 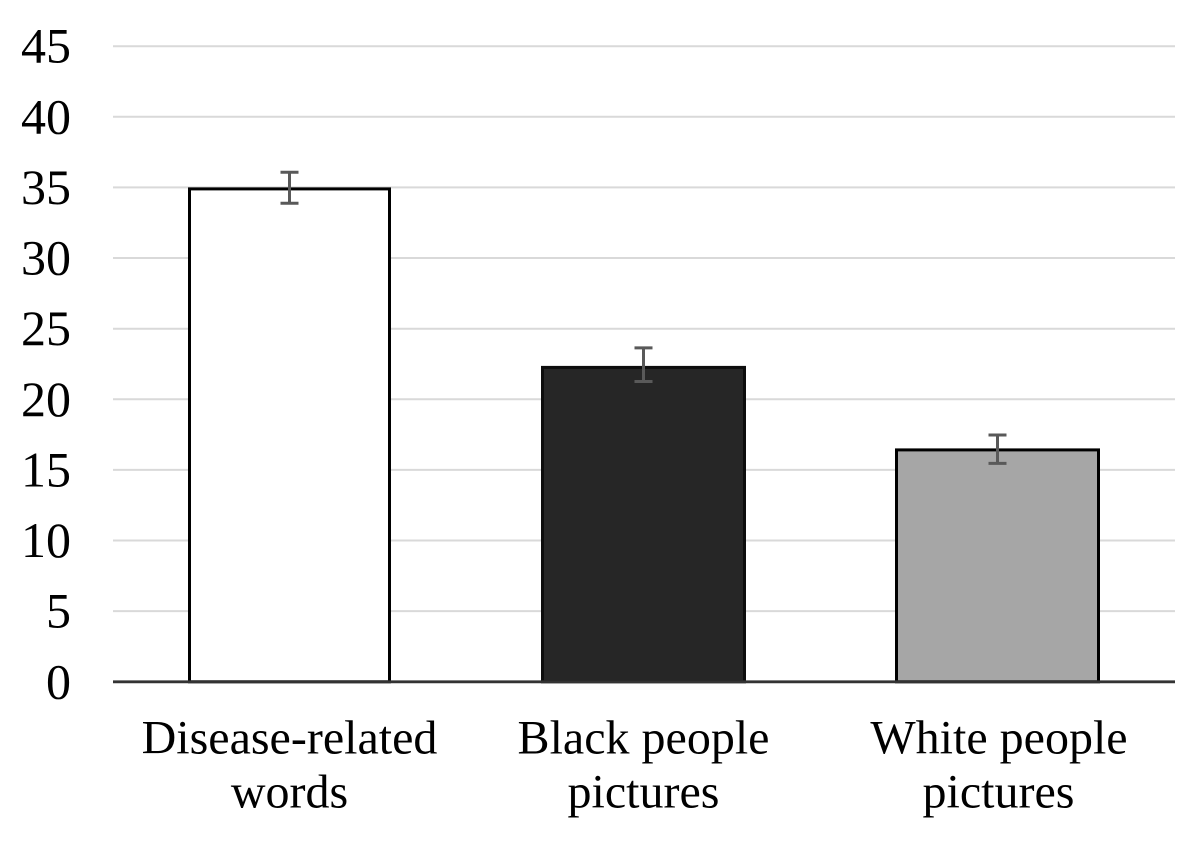 What do you see at coordinates (46, 469) in the screenshot?
I see `svg-text: 15` at bounding box center [46, 469].